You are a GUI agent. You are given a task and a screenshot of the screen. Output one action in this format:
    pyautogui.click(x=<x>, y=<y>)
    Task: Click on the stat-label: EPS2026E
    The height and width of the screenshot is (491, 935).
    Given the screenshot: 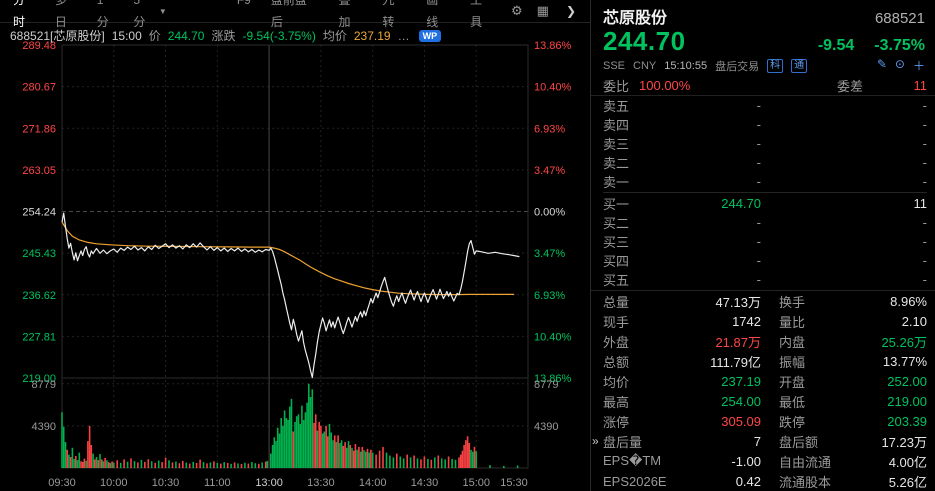 What is the action you would take?
    pyautogui.click(x=635, y=481)
    